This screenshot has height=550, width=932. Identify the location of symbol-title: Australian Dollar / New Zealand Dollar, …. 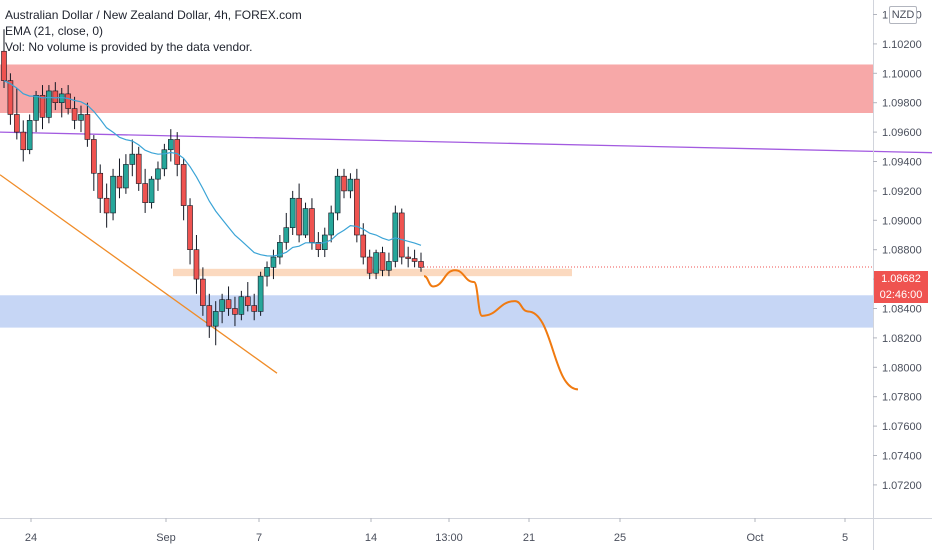
(153, 15).